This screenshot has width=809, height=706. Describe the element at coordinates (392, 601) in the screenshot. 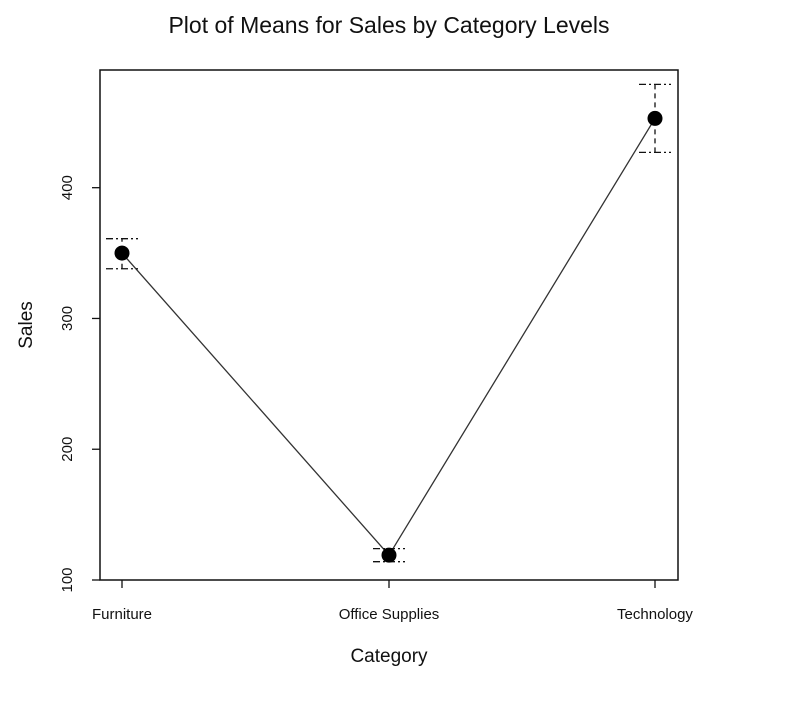

I see `x-axis: Furniture Office Supplies Technology` at that location.